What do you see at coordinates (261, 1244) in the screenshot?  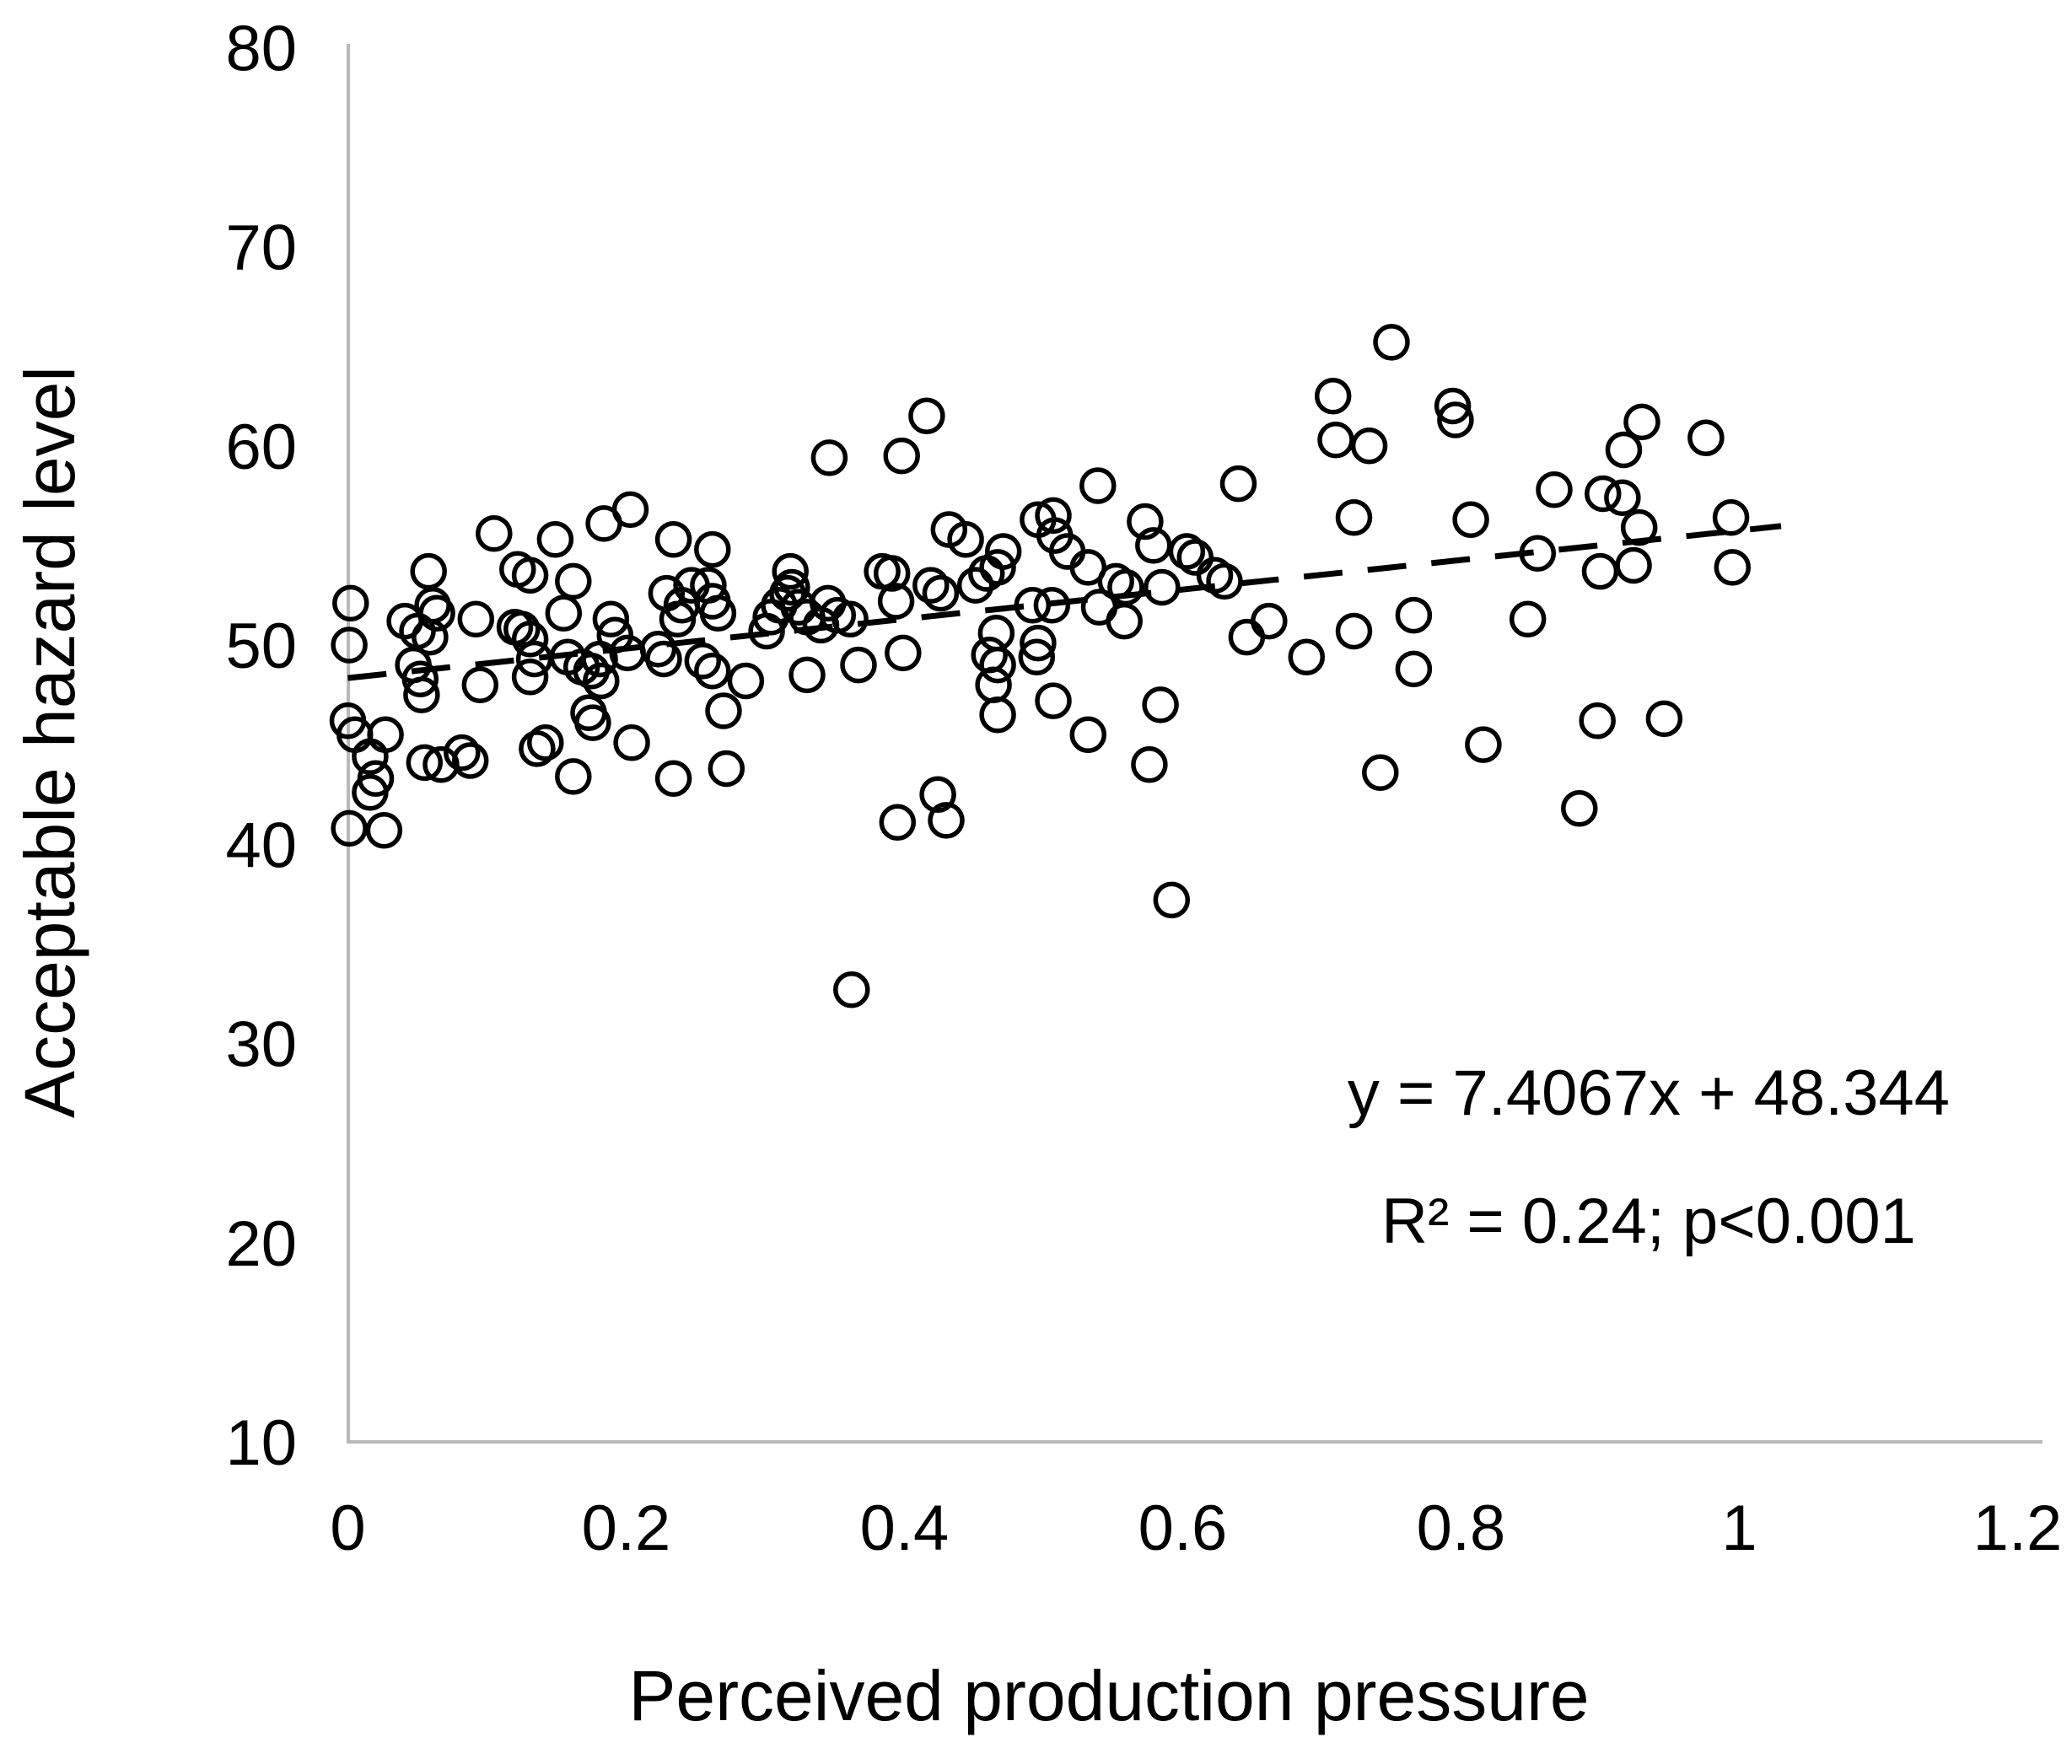 I see `y-tick-label: 20` at bounding box center [261, 1244].